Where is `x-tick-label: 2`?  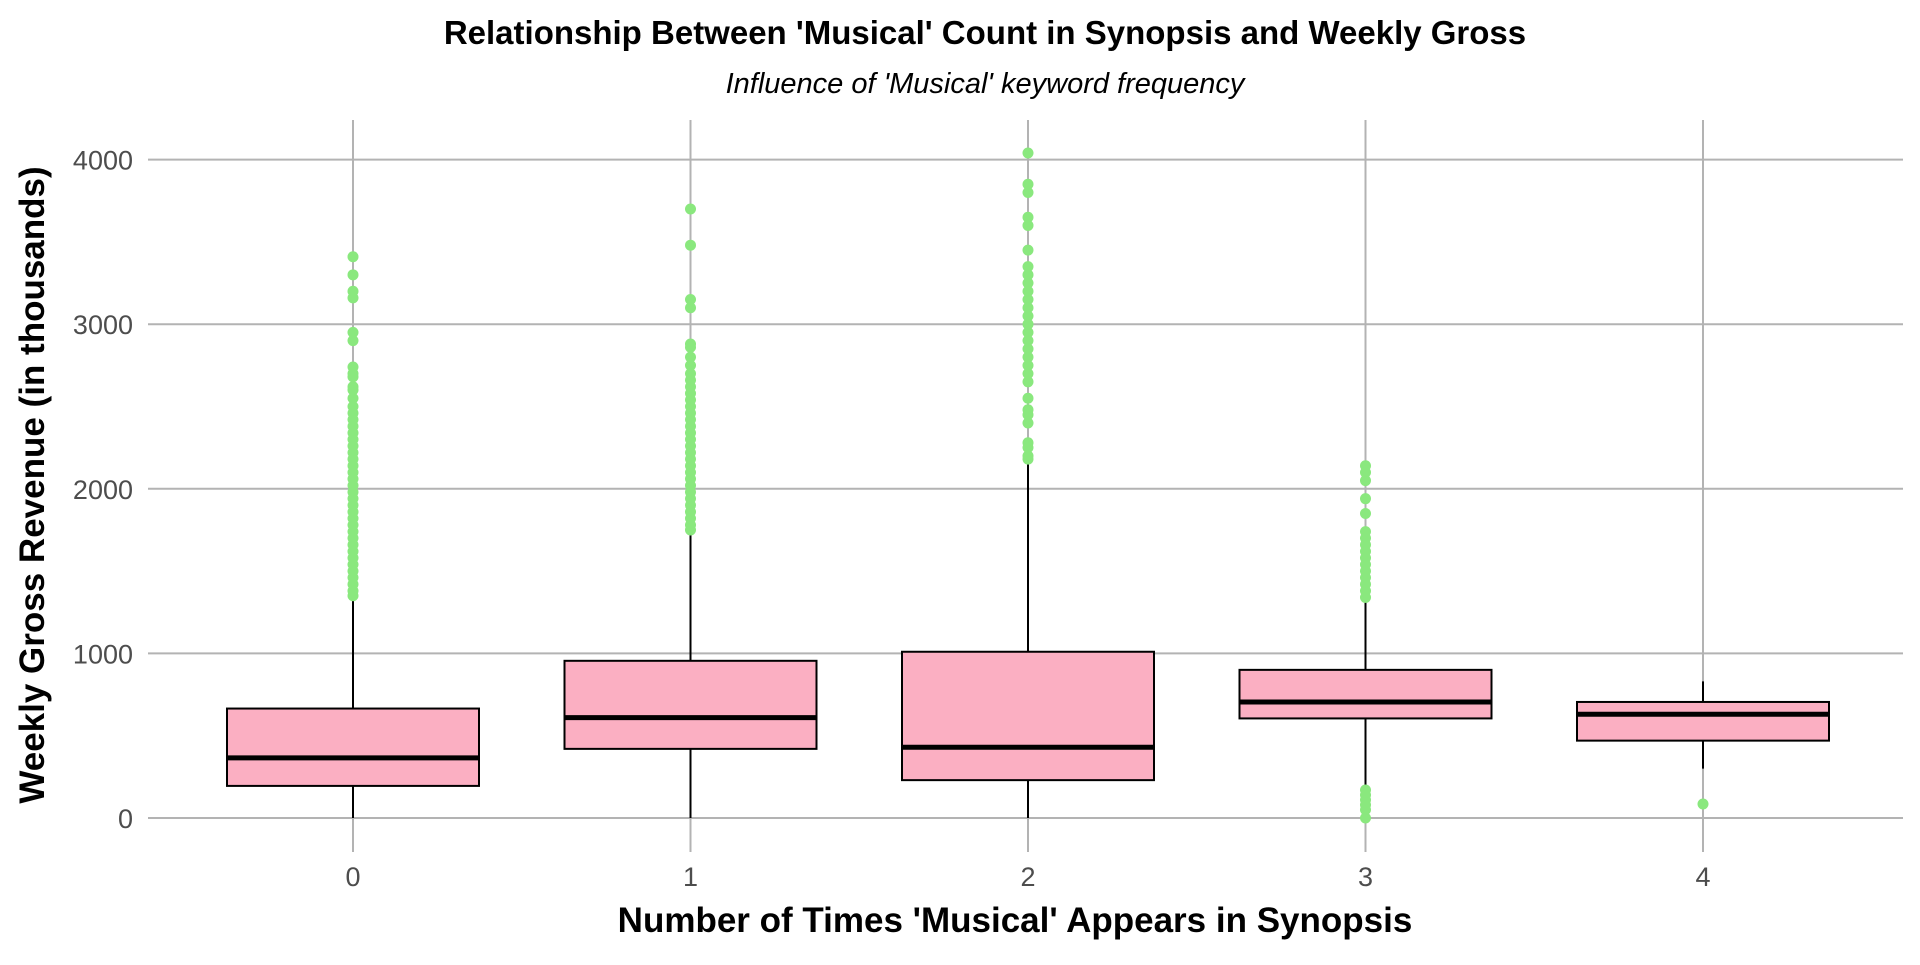 x-tick-label: 2 is located at coordinates (1027, 877).